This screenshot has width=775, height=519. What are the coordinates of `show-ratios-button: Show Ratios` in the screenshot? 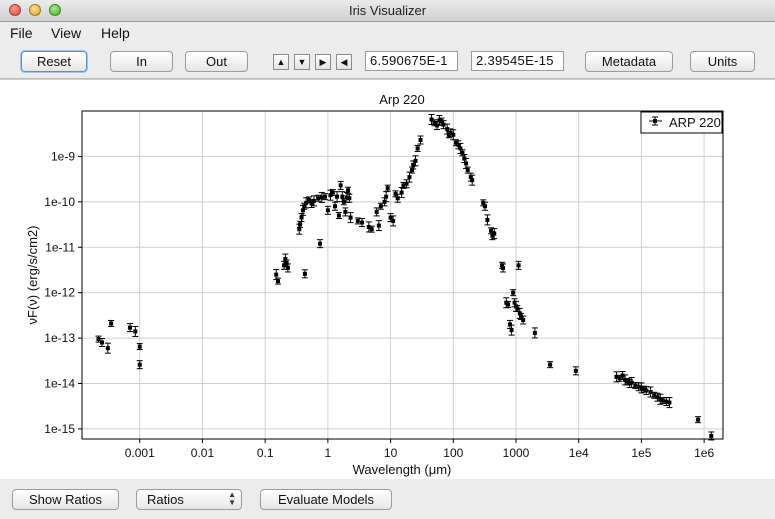 It's located at (65, 499).